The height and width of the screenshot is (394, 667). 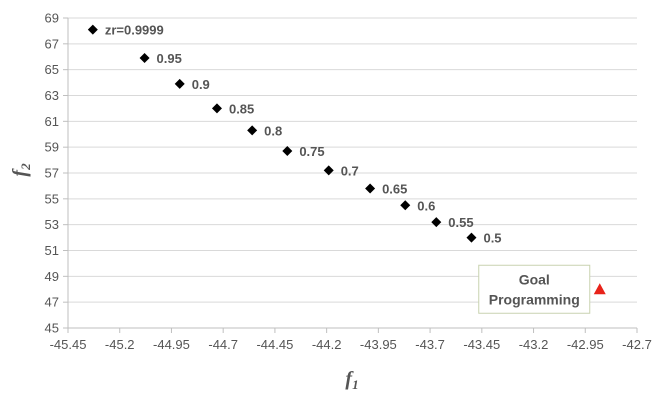 What do you see at coordinates (134, 30) in the screenshot?
I see `point-data-label: zr=0.9999` at bounding box center [134, 30].